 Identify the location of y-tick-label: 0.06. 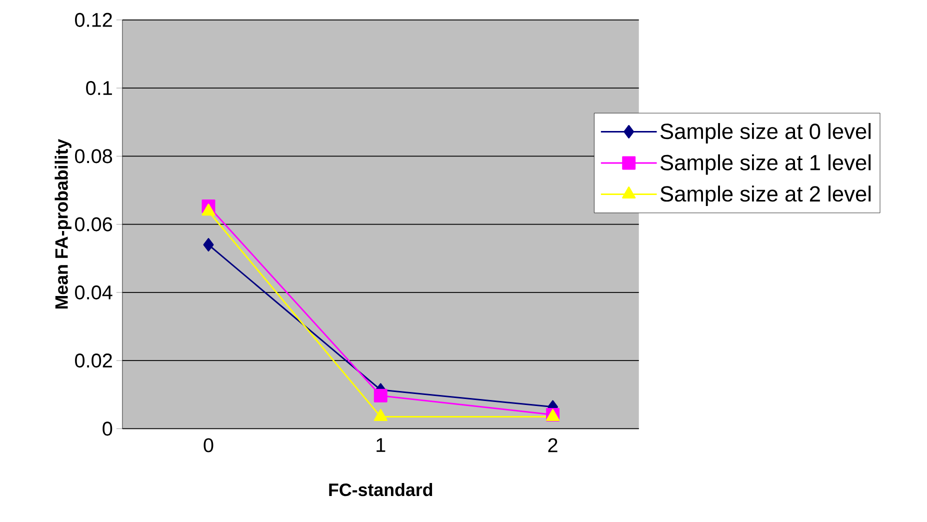
(93, 224).